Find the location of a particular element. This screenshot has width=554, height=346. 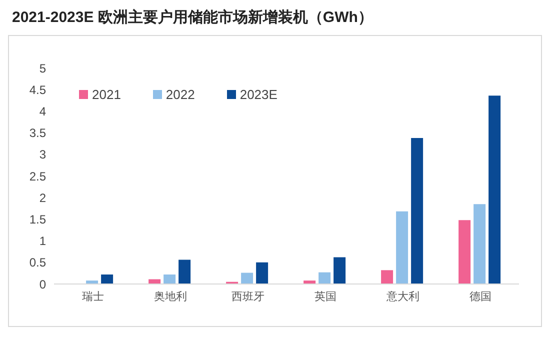

legend-label: 2022 is located at coordinates (180, 94).